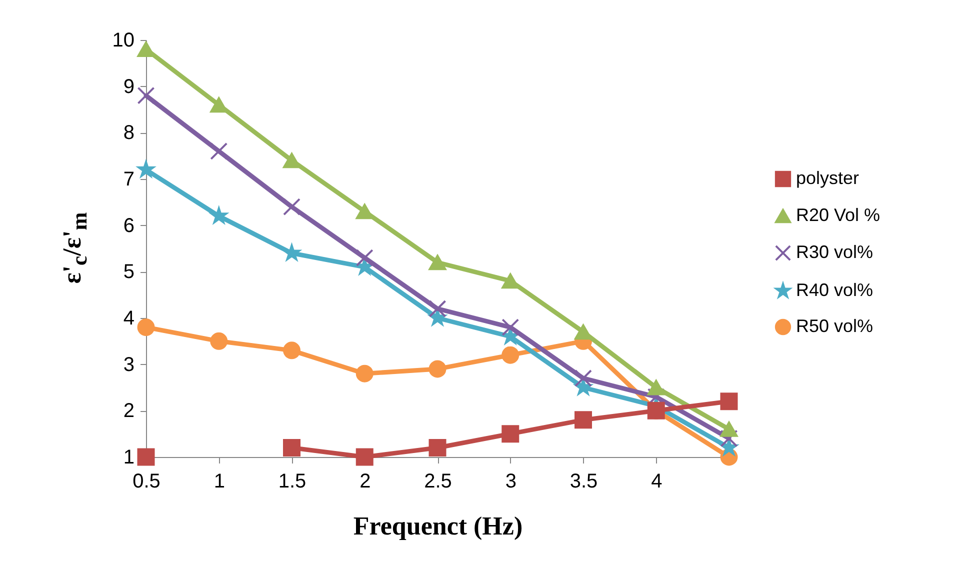  What do you see at coordinates (438, 481) in the screenshot?
I see `x-tick-label: 2.5` at bounding box center [438, 481].